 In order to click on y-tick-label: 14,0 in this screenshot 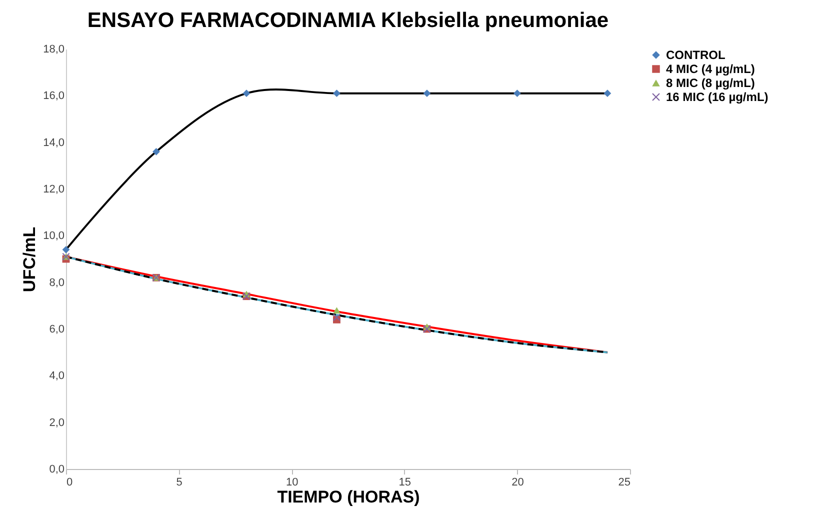, I will do `click(53, 142)`.